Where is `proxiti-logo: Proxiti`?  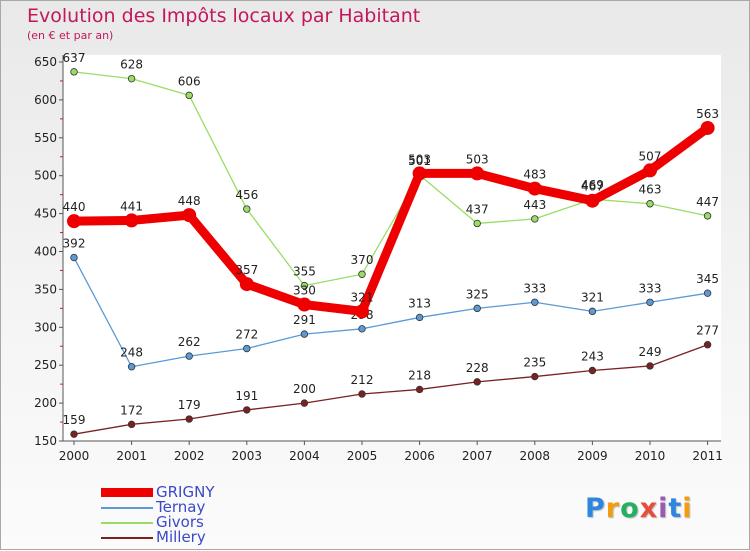
proxiti-logo: Proxiti is located at coordinates (639, 508).